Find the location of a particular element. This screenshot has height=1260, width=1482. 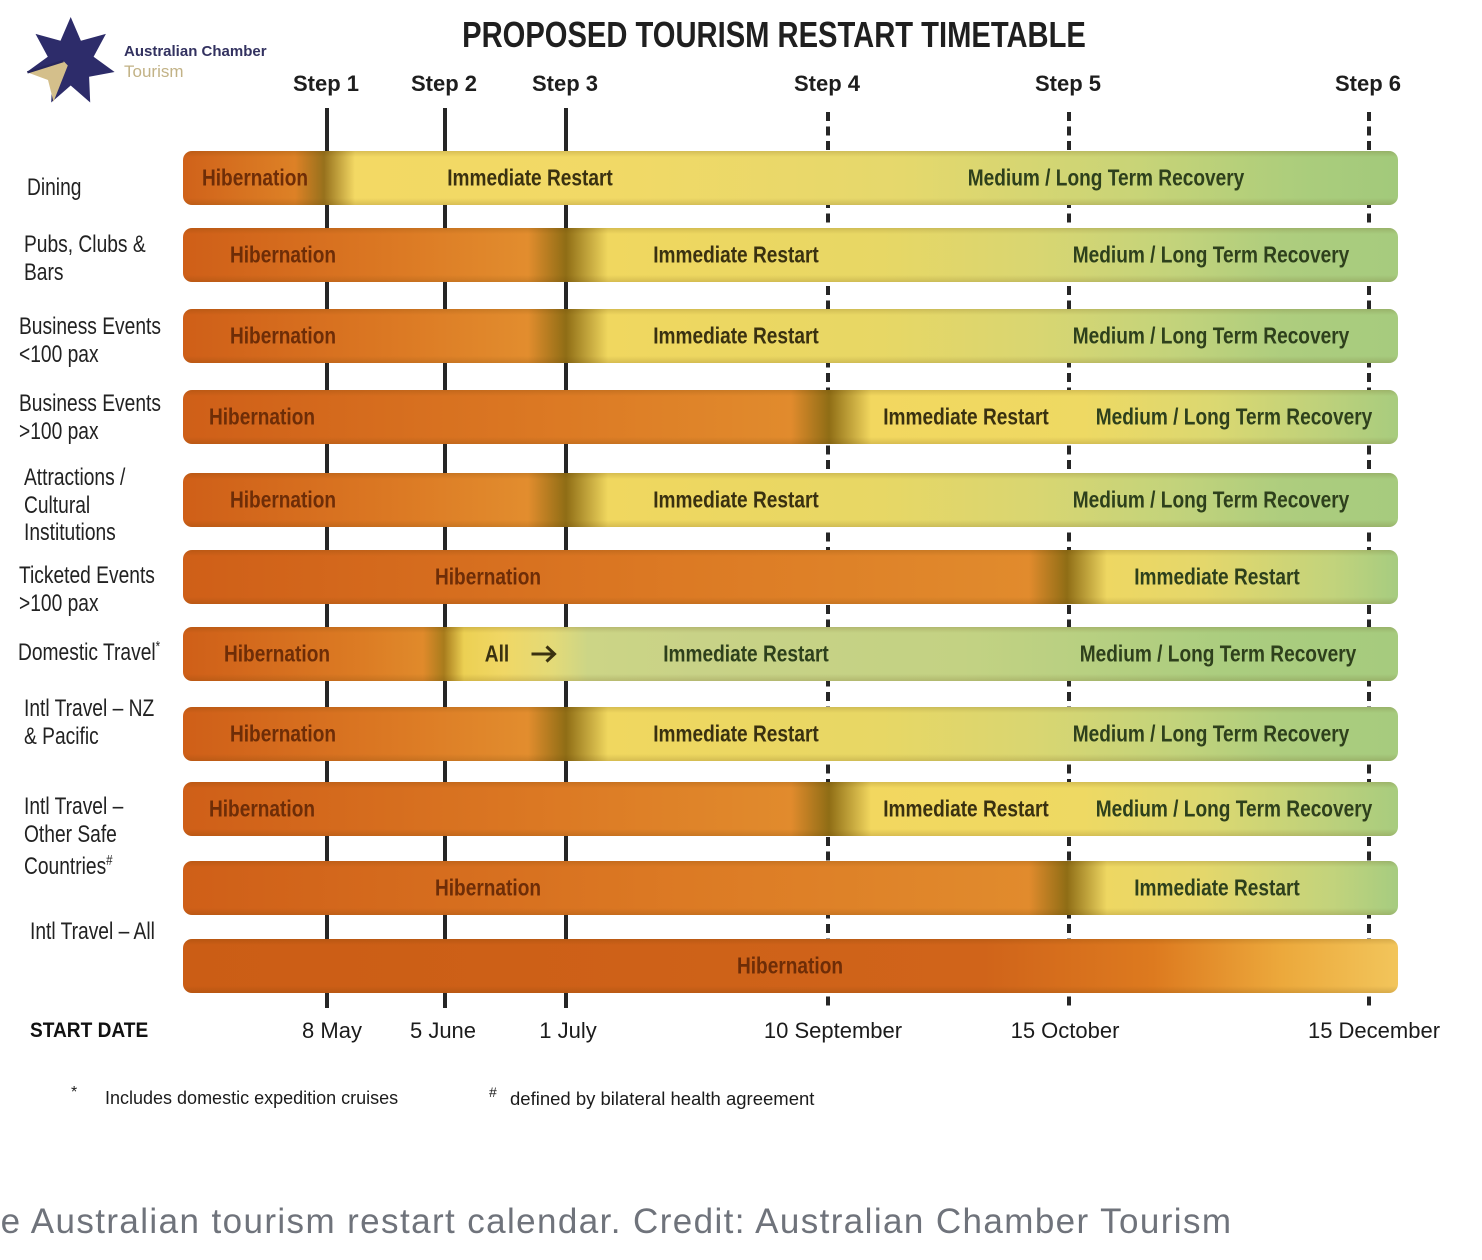

svg-text: Australian Chamber is located at coordinates (195, 51).